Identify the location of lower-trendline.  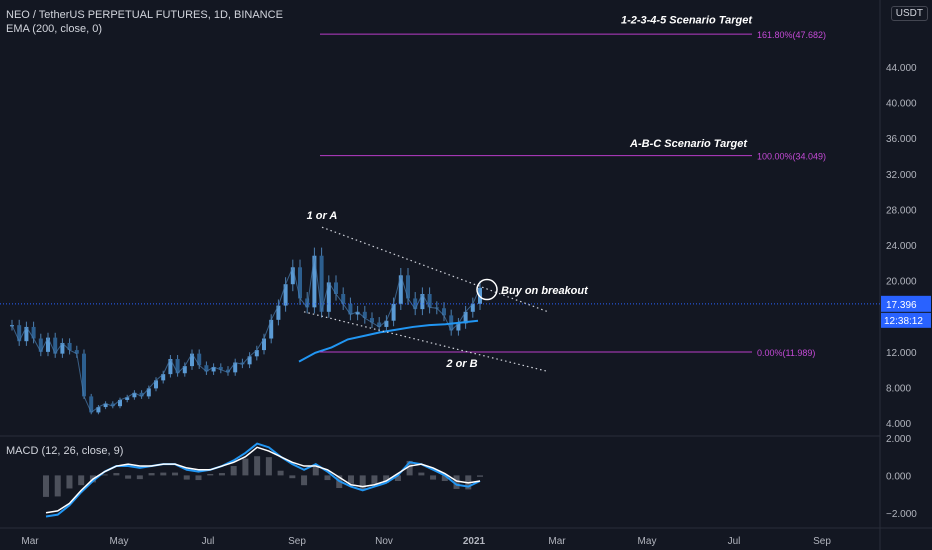
(426, 342).